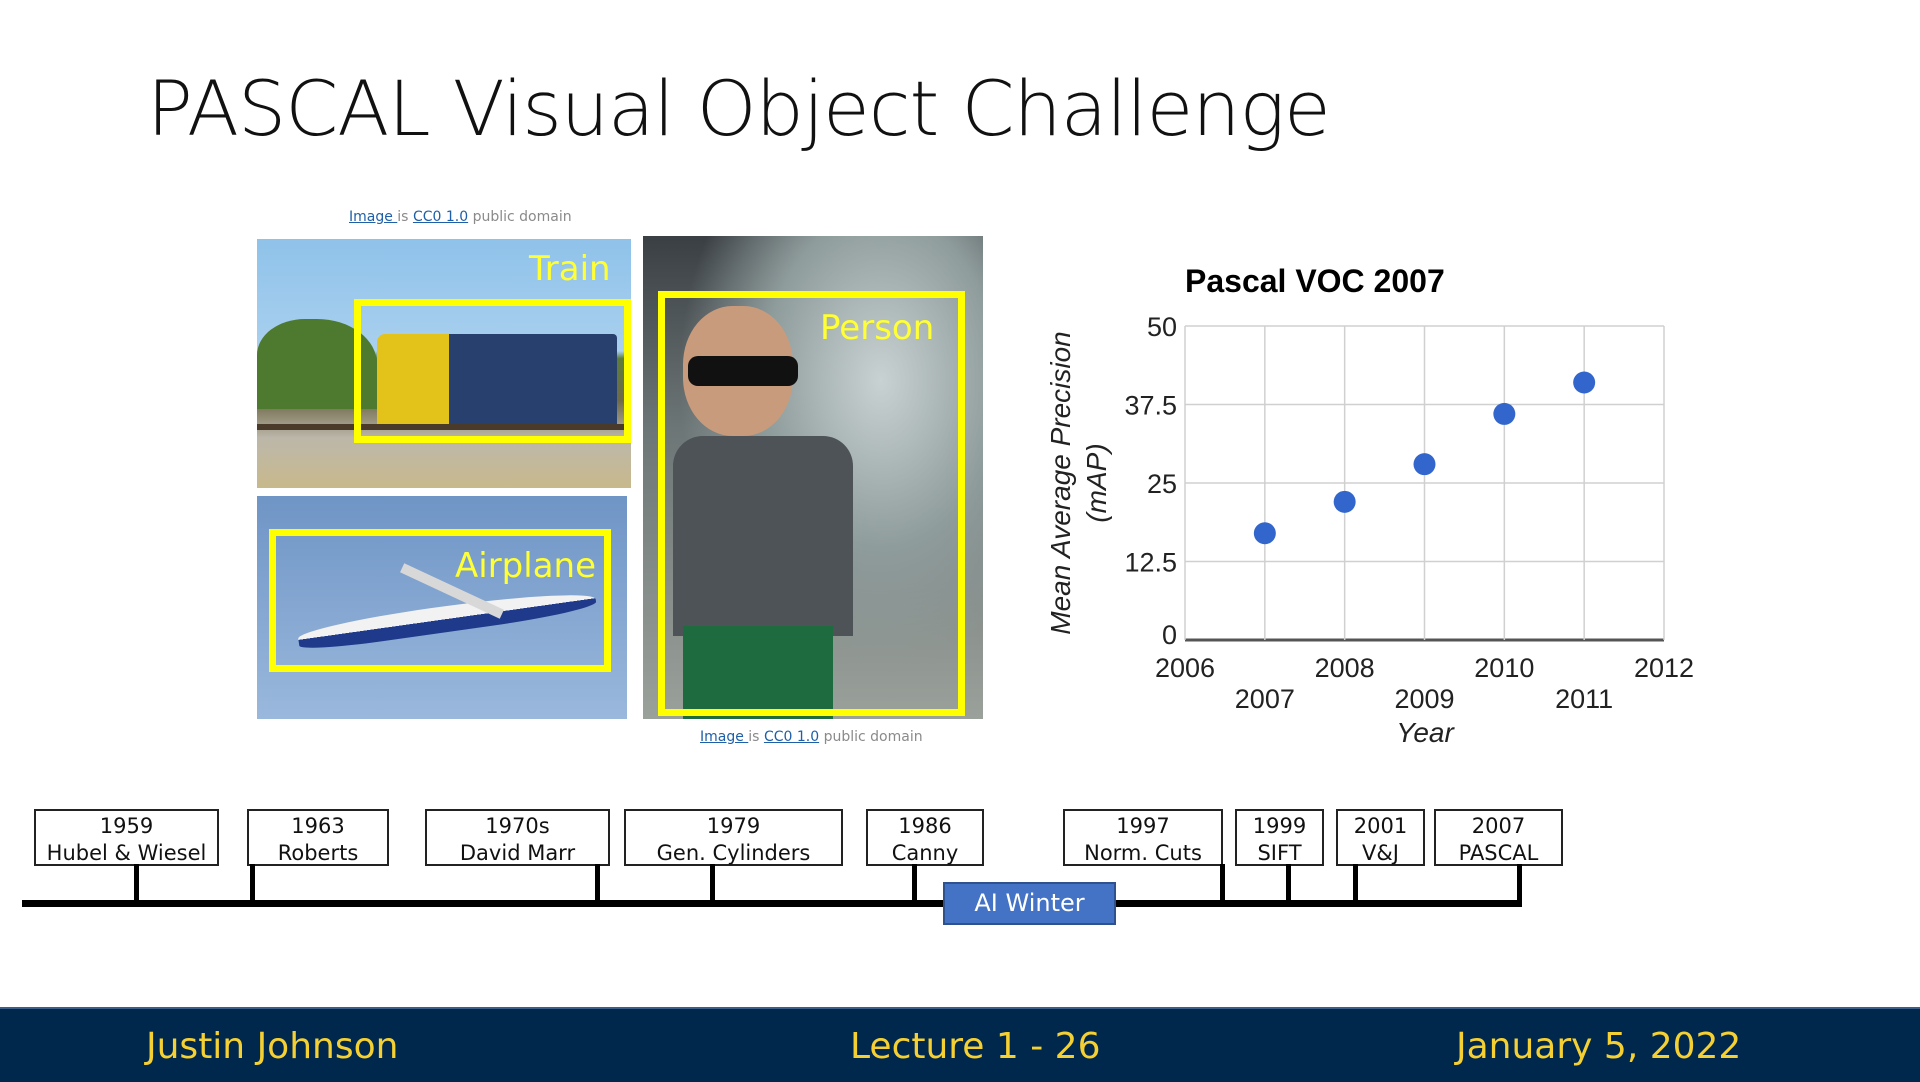 Image resolution: width=1920 pixels, height=1082 pixels. I want to click on airplane-photo: Airplane, so click(442, 607).